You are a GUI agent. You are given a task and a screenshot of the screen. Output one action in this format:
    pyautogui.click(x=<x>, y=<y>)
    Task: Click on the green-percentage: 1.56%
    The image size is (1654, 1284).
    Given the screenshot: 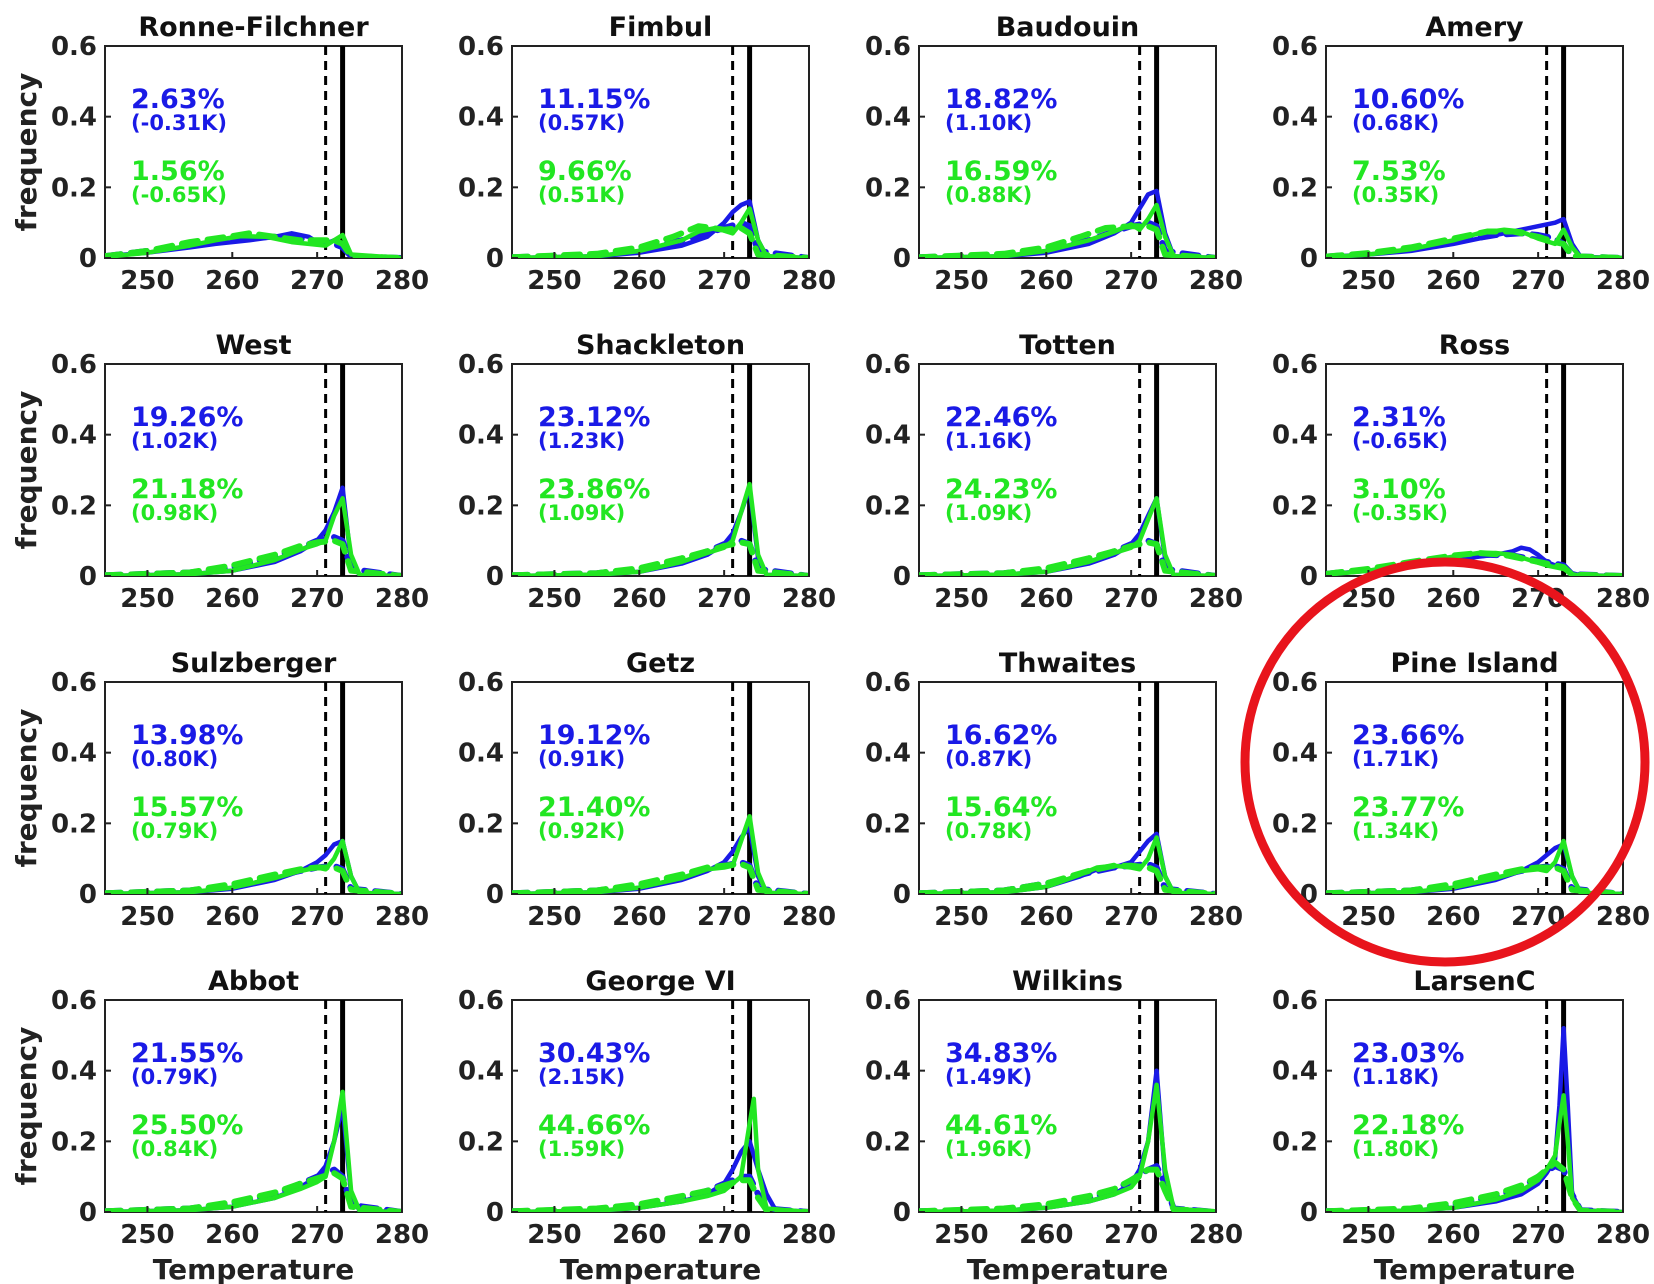 What is the action you would take?
    pyautogui.click(x=178, y=171)
    